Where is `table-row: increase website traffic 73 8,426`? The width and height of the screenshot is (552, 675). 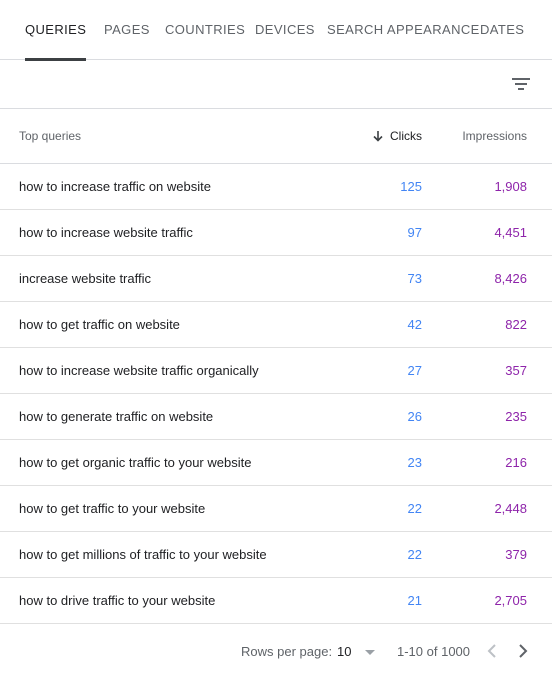 table-row: increase website traffic 73 8,426 is located at coordinates (276, 279).